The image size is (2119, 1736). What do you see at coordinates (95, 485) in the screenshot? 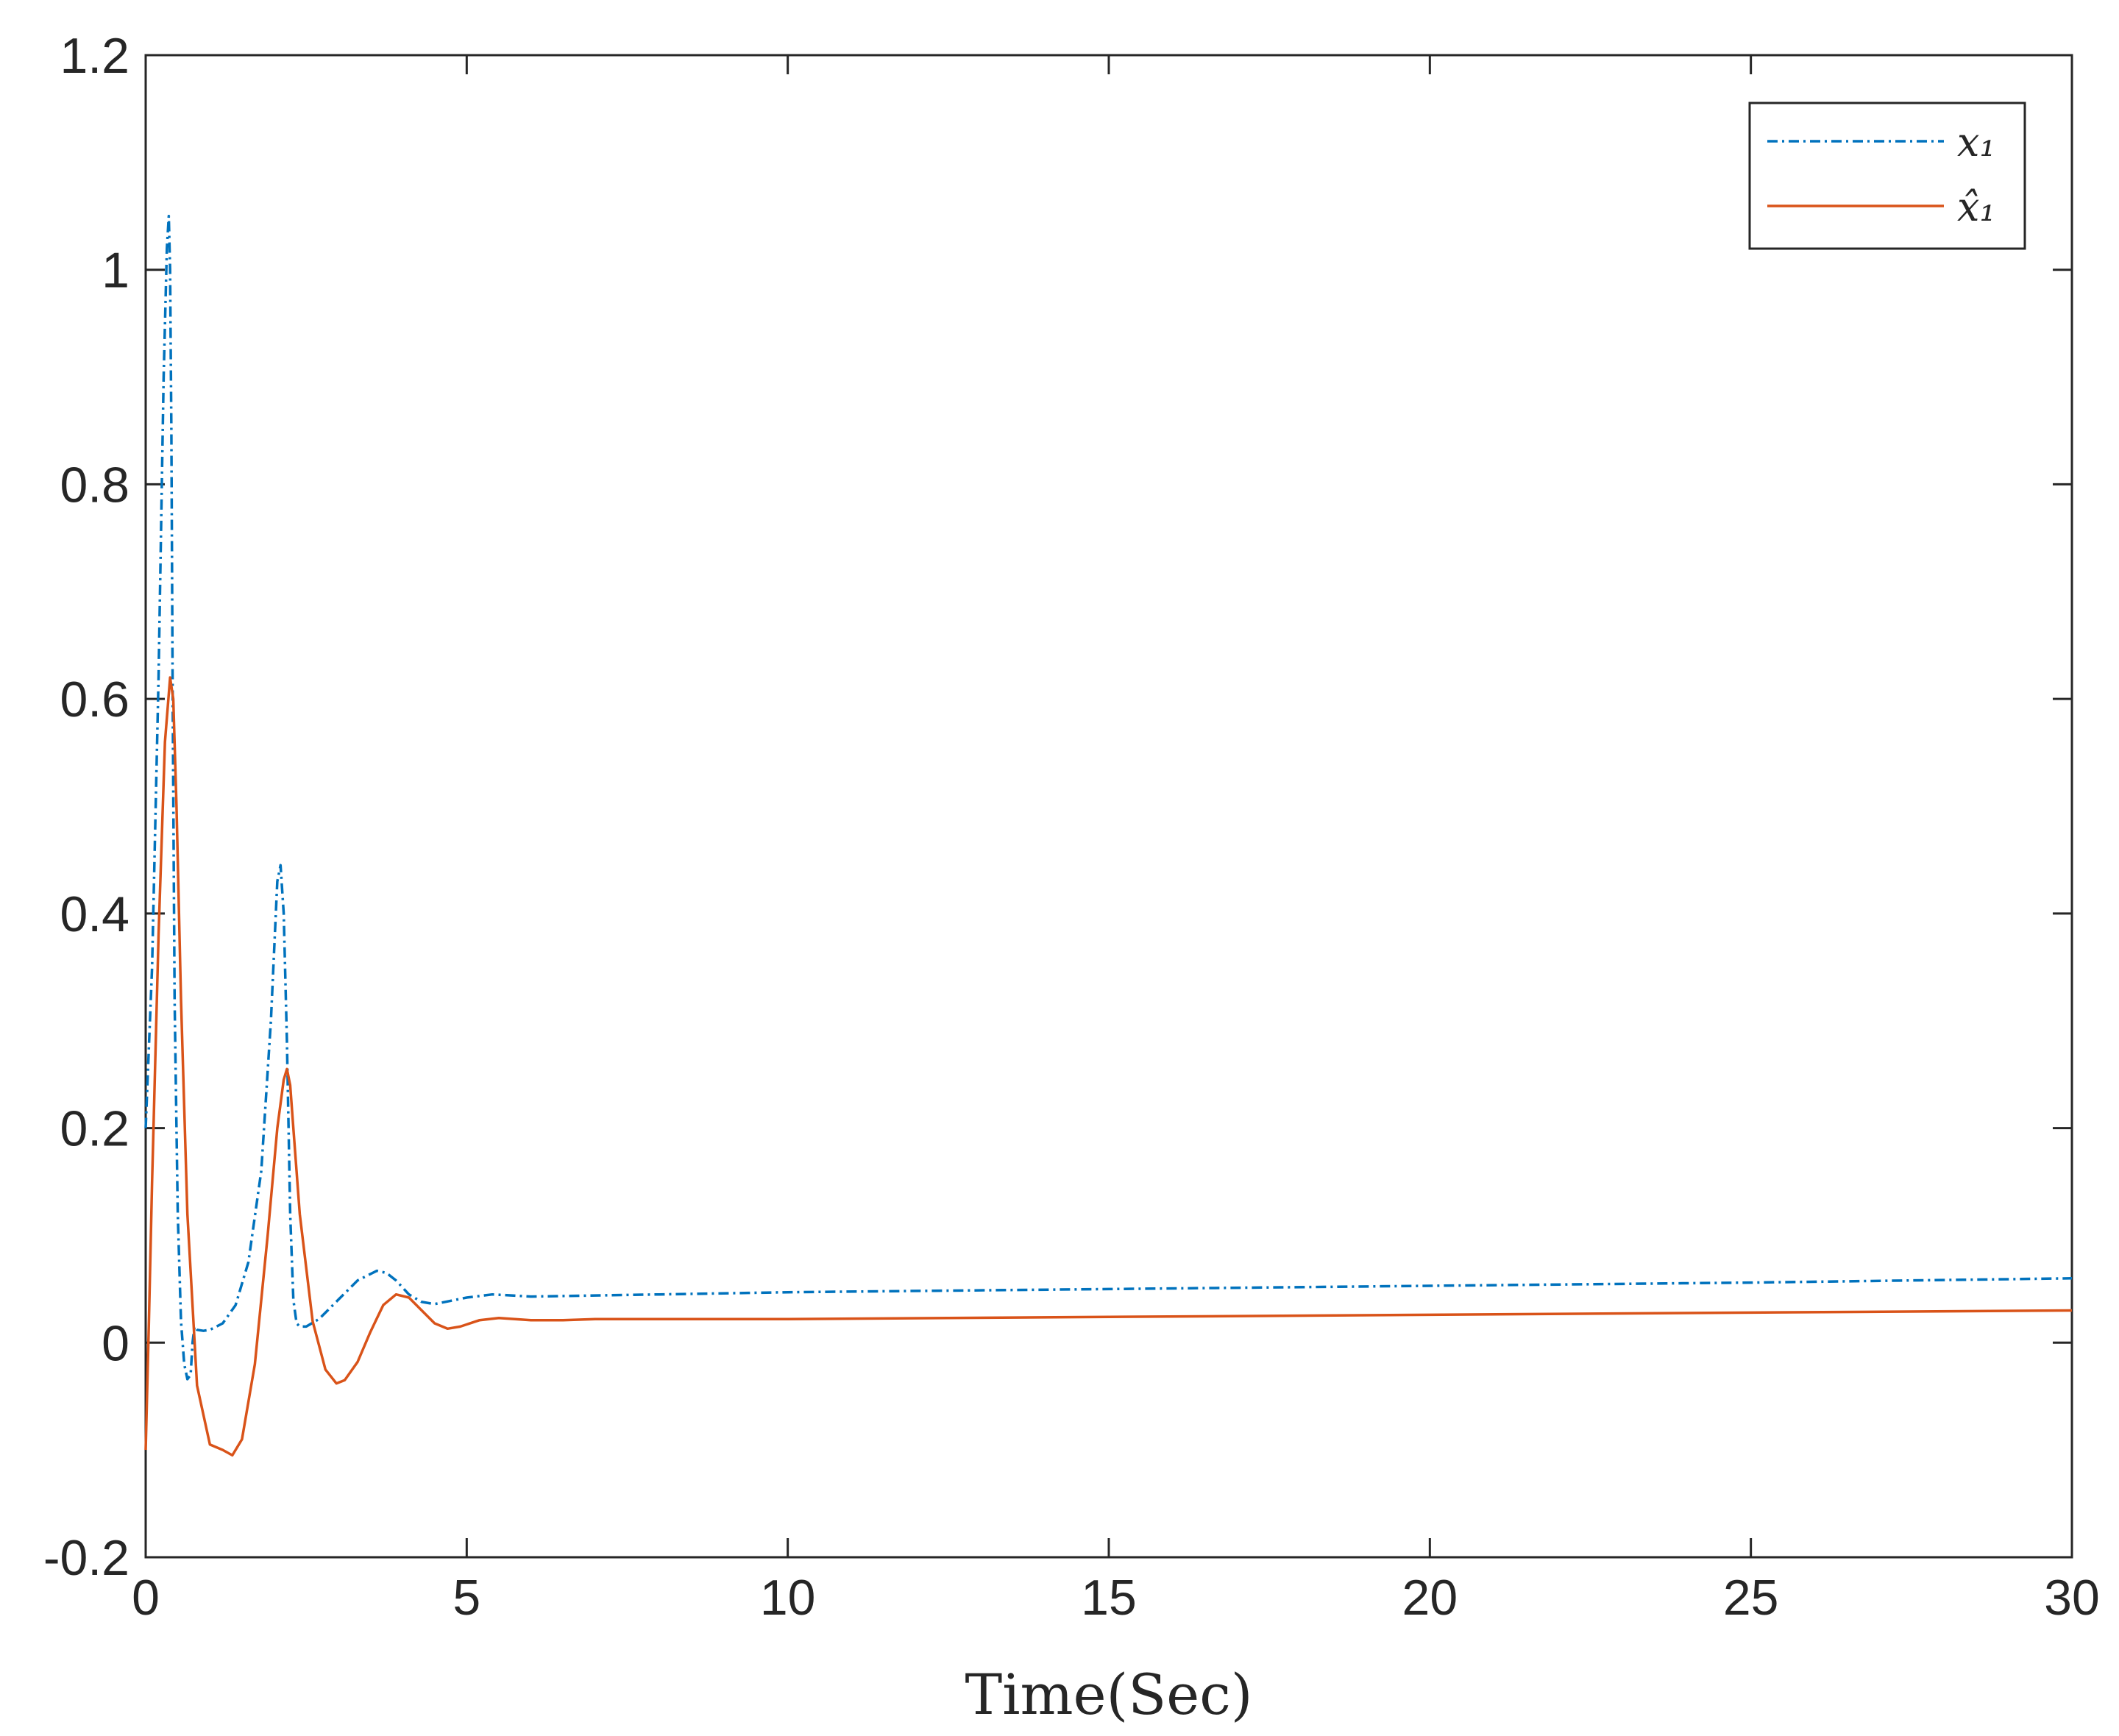
I see `y-tick-label: 0.8` at bounding box center [95, 485].